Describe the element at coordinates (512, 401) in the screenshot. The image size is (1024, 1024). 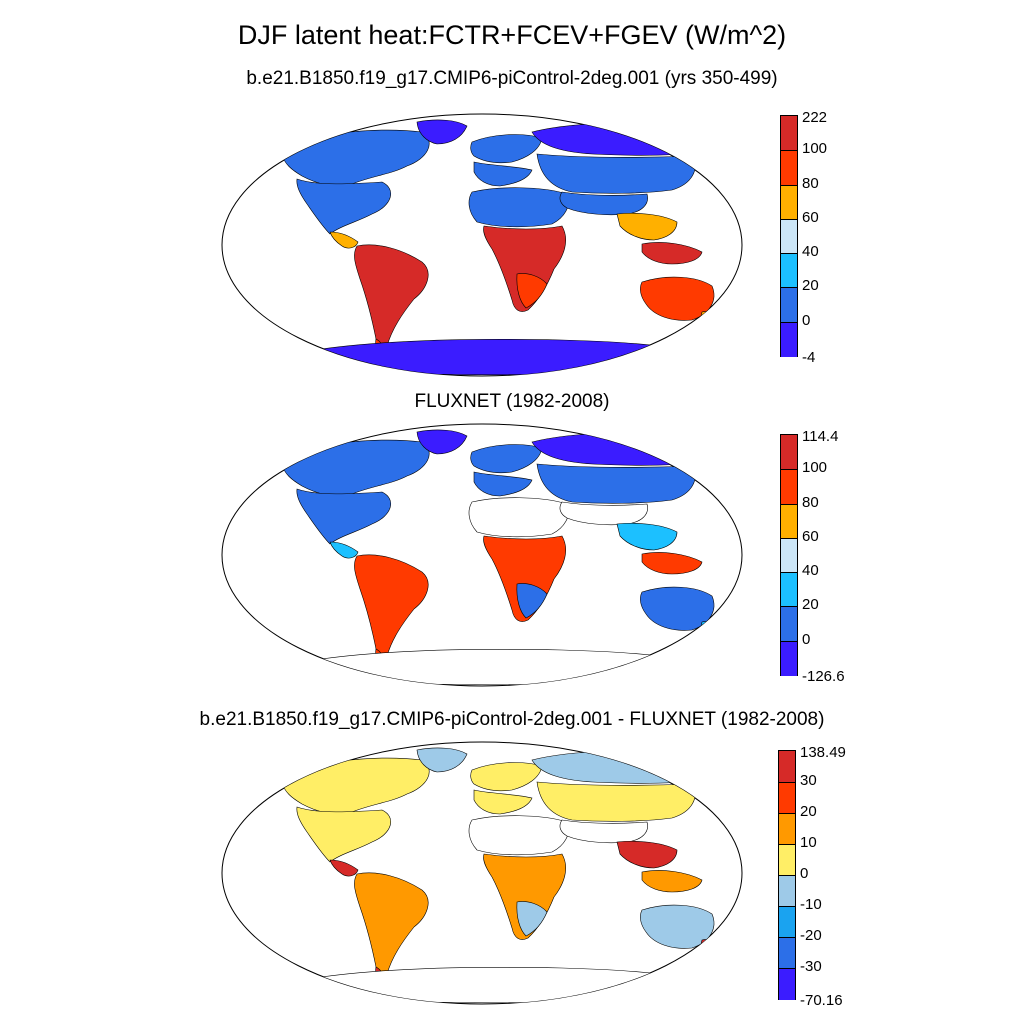
I see `panel-2-title: FLUXNET (1982-2008)` at that location.